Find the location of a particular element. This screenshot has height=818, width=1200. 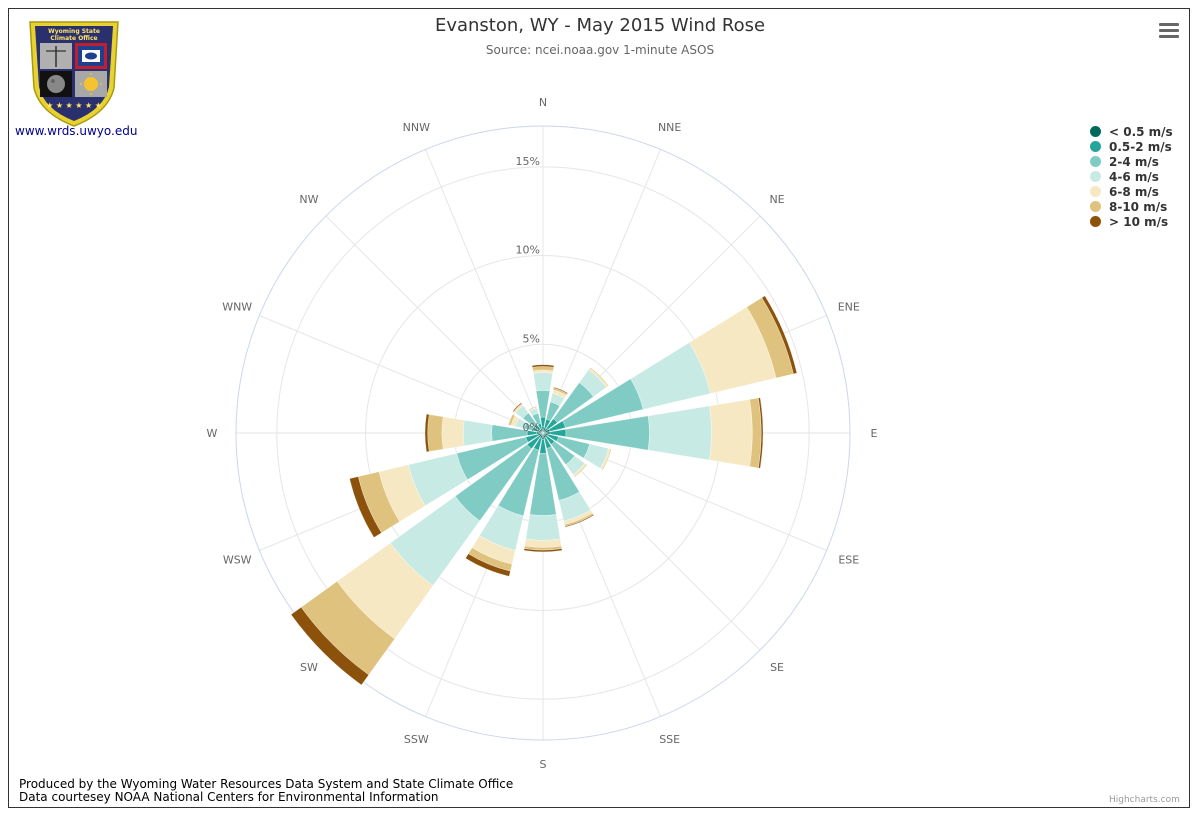

legend-item: < 0.5 m/s is located at coordinates (1130, 131).